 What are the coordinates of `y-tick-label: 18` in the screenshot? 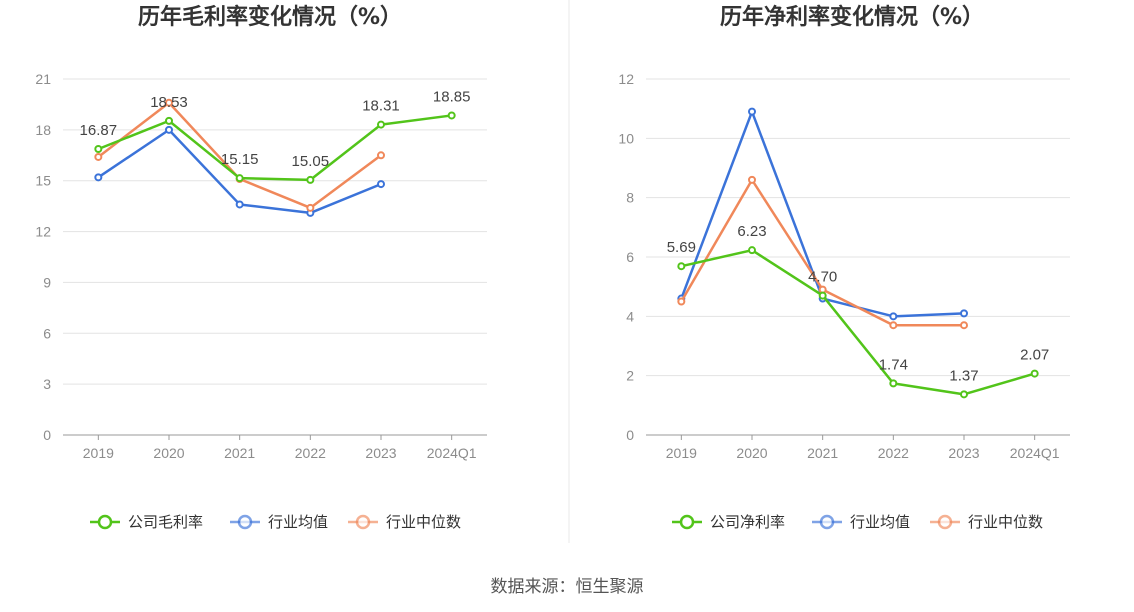 It's located at (43, 130).